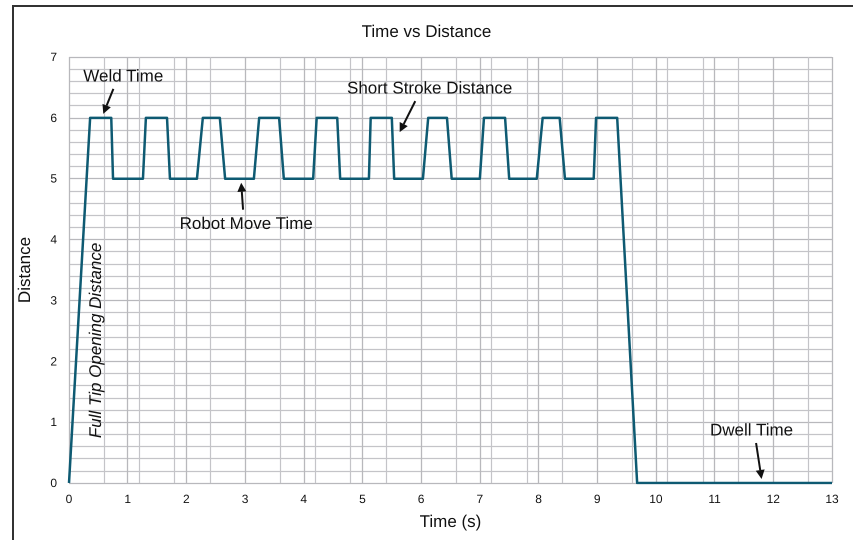 Image resolution: width=853 pixels, height=540 pixels. Describe the element at coordinates (832, 499) in the screenshot. I see `x-tick-label: 13` at that location.